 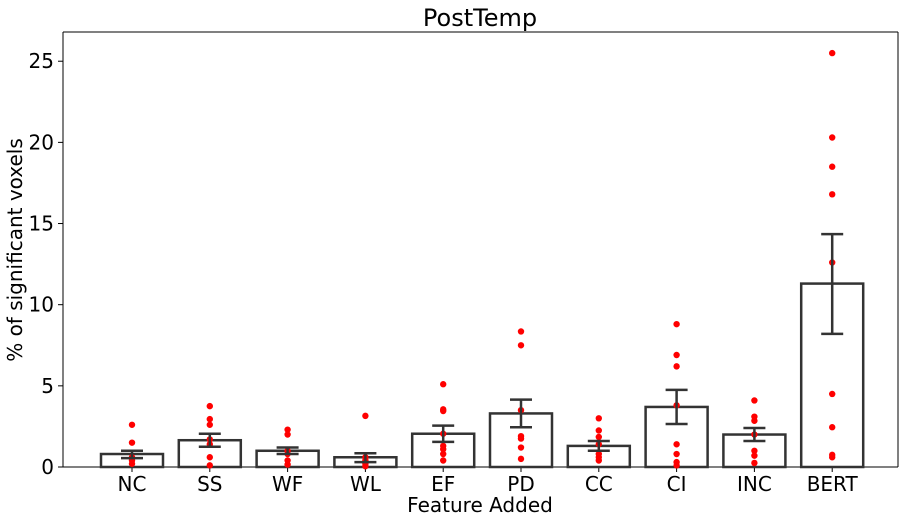 What do you see at coordinates (754, 484) in the screenshot?
I see `x-tick-label: INC` at bounding box center [754, 484].